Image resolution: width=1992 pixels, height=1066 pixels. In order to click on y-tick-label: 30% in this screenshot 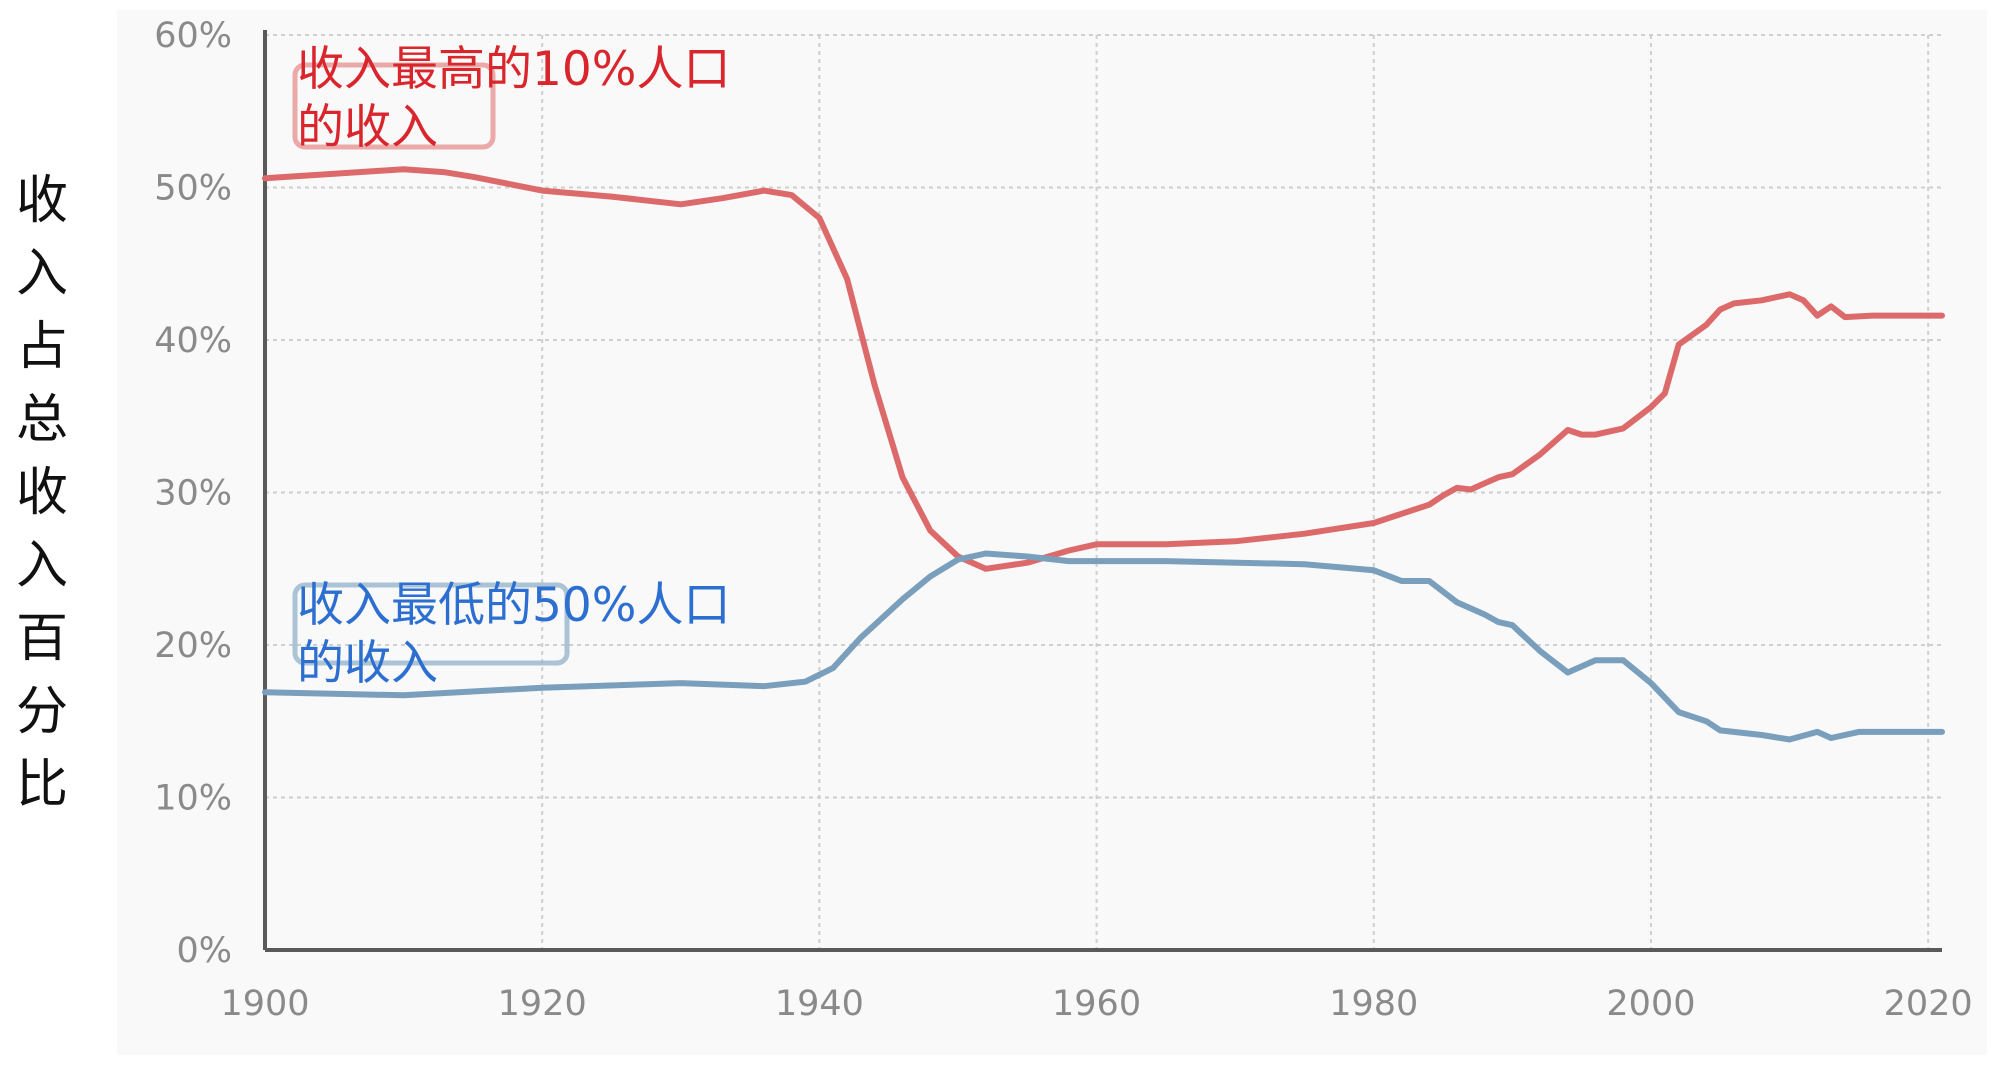, I will do `click(193, 494)`.